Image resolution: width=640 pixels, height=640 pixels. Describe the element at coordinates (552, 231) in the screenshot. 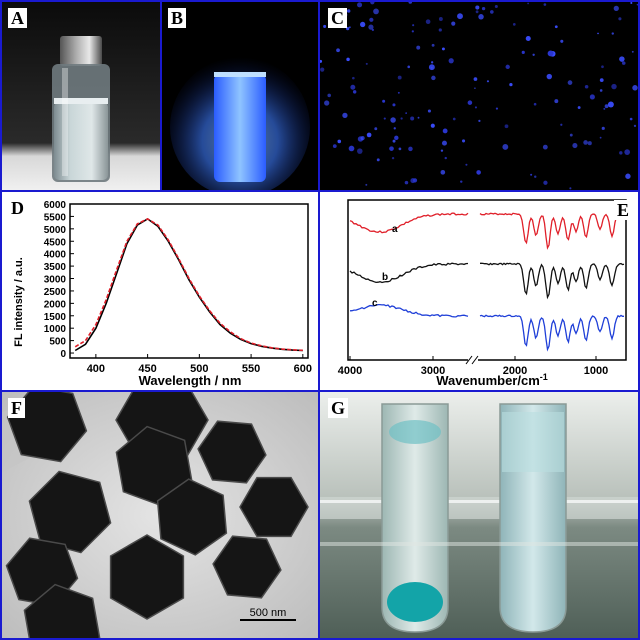

I see `ftir-right-a` at that location.